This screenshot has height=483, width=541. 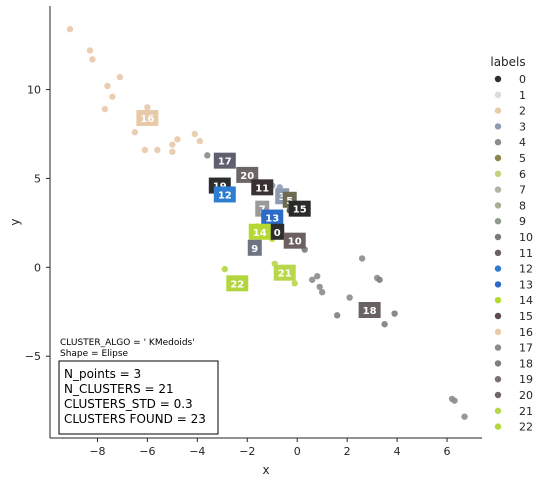 I want to click on y-tick-label: 0, so click(x=37, y=267).